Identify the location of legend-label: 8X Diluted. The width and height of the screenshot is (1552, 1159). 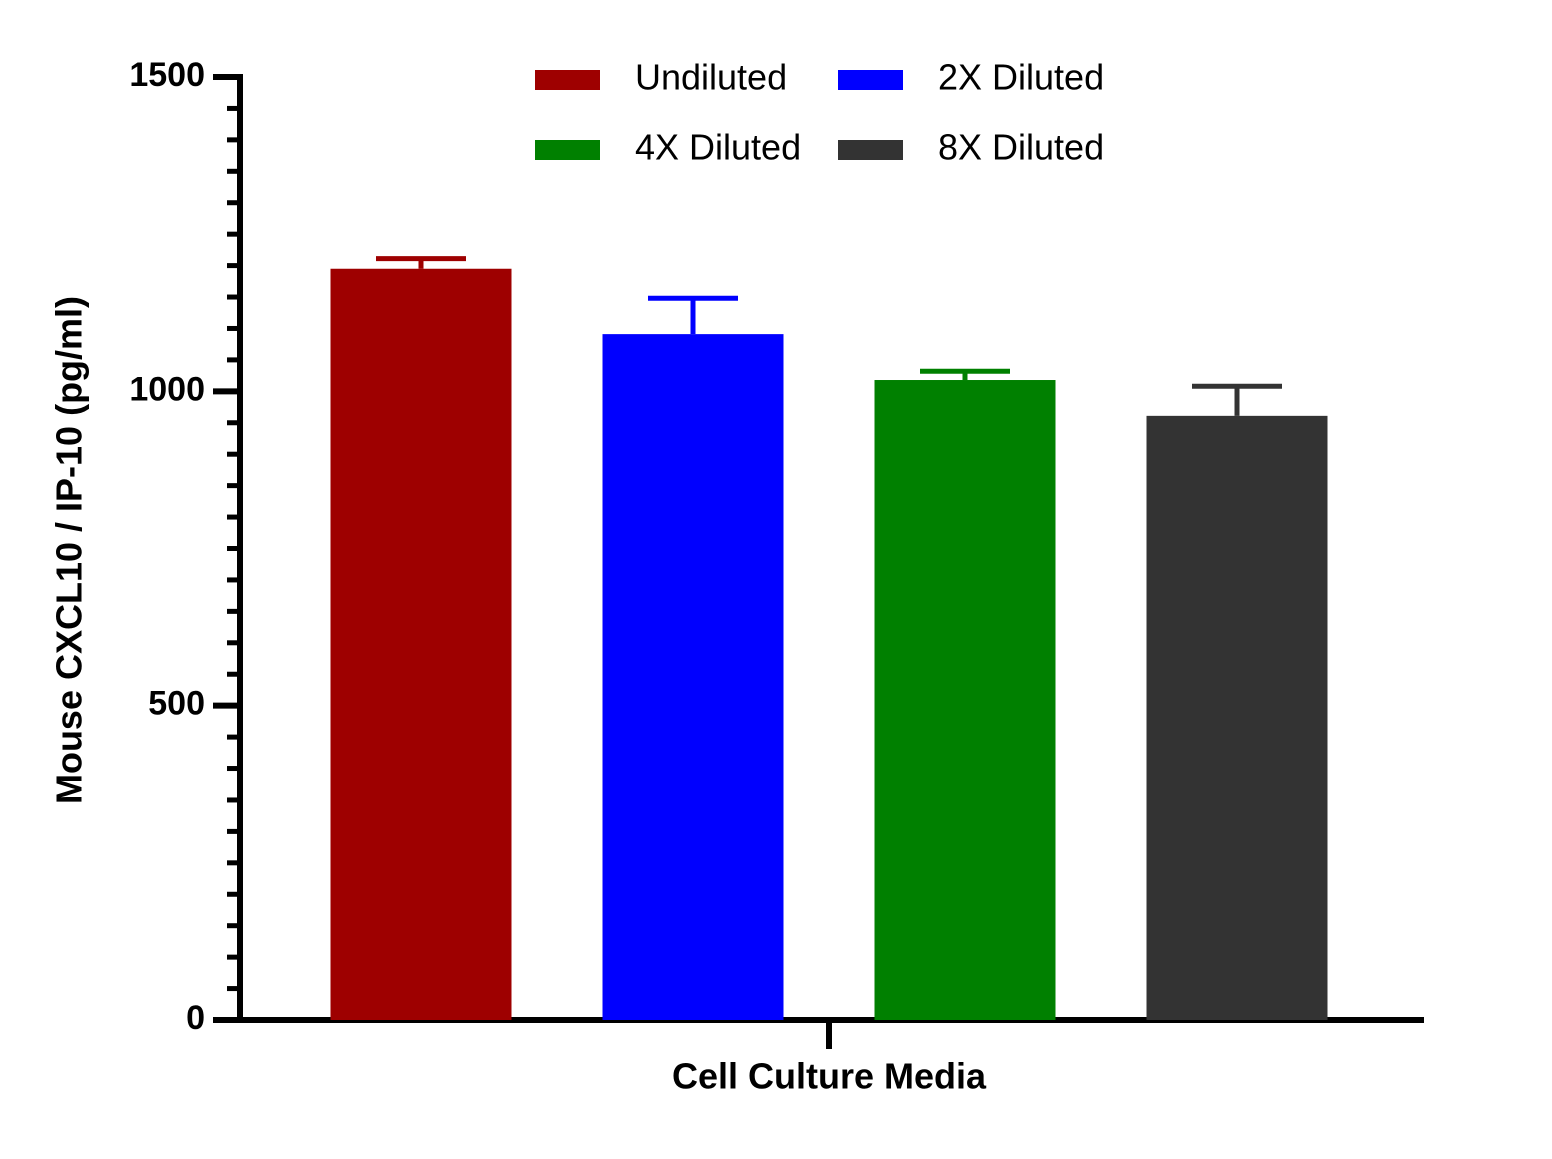
(1021, 147).